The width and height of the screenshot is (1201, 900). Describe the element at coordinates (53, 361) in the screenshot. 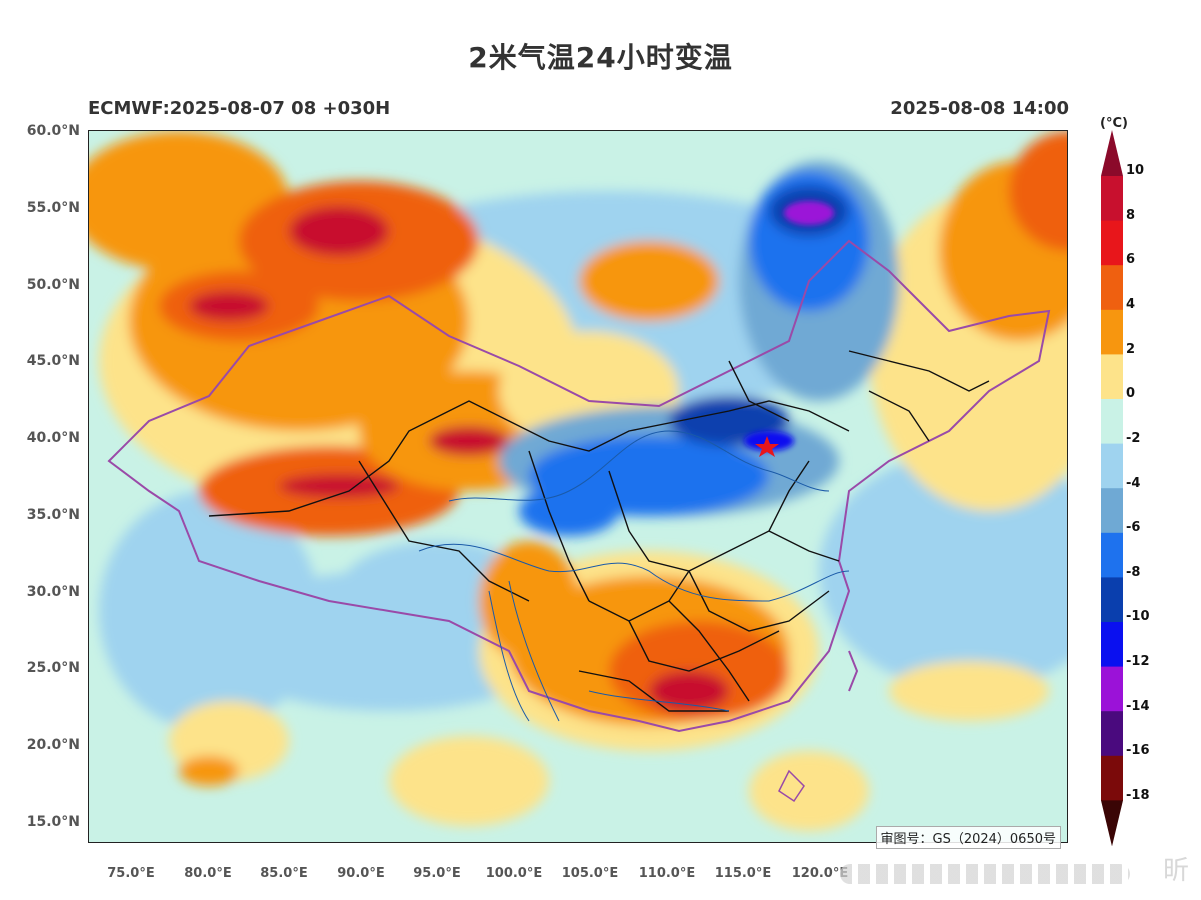

I see `lat-label: 45.0°N` at that location.